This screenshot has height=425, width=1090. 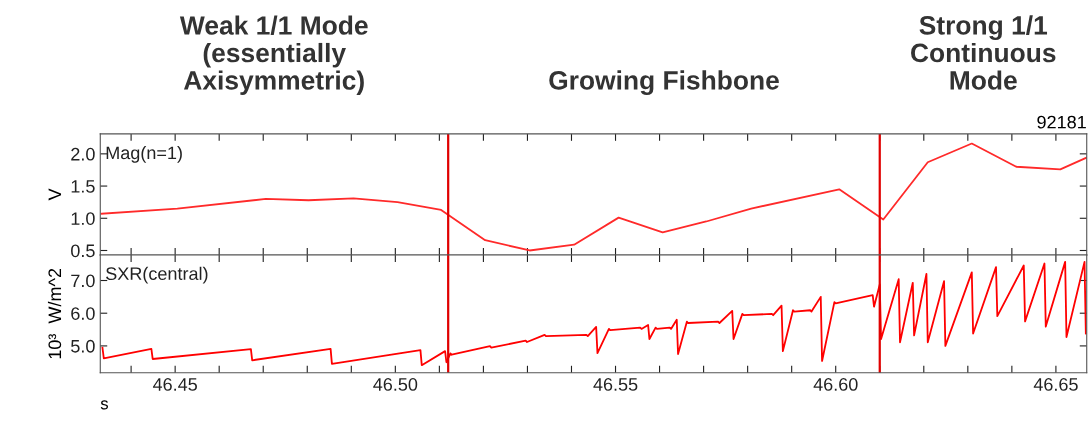 I want to click on y-axis-title: 10³ W/m^2, so click(x=54, y=313).